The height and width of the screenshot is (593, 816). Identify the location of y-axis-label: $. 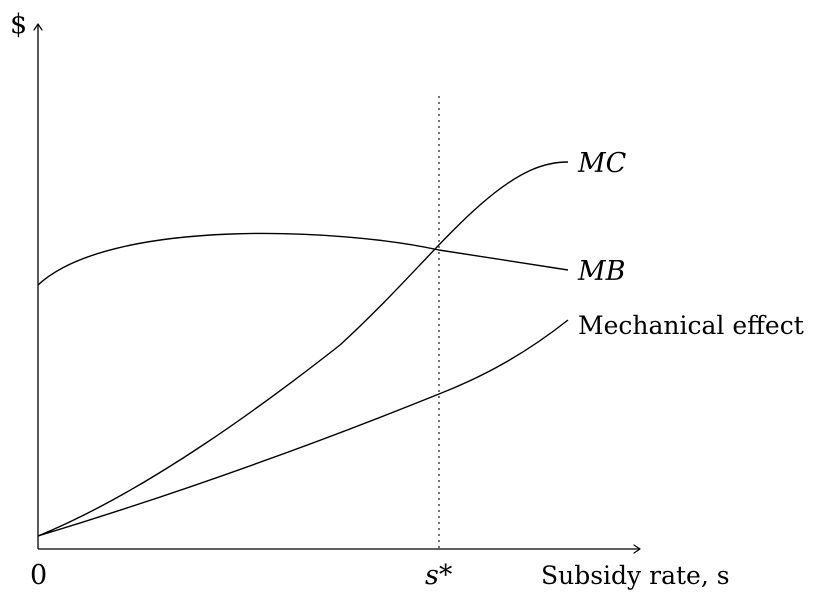
(18, 24).